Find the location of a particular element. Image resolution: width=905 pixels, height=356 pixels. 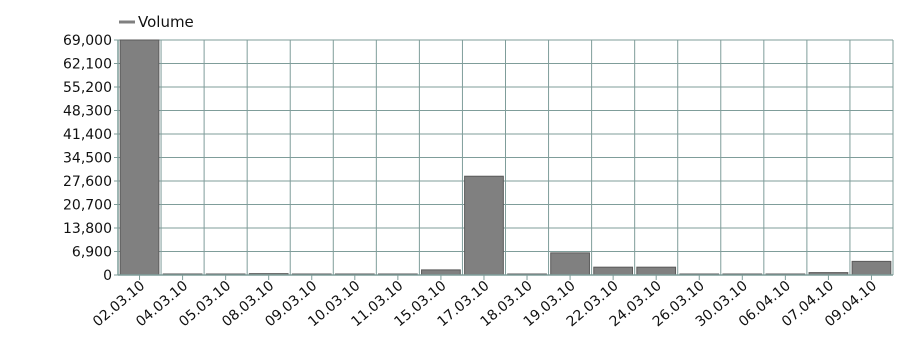

legend-label: Volume is located at coordinates (166, 22).